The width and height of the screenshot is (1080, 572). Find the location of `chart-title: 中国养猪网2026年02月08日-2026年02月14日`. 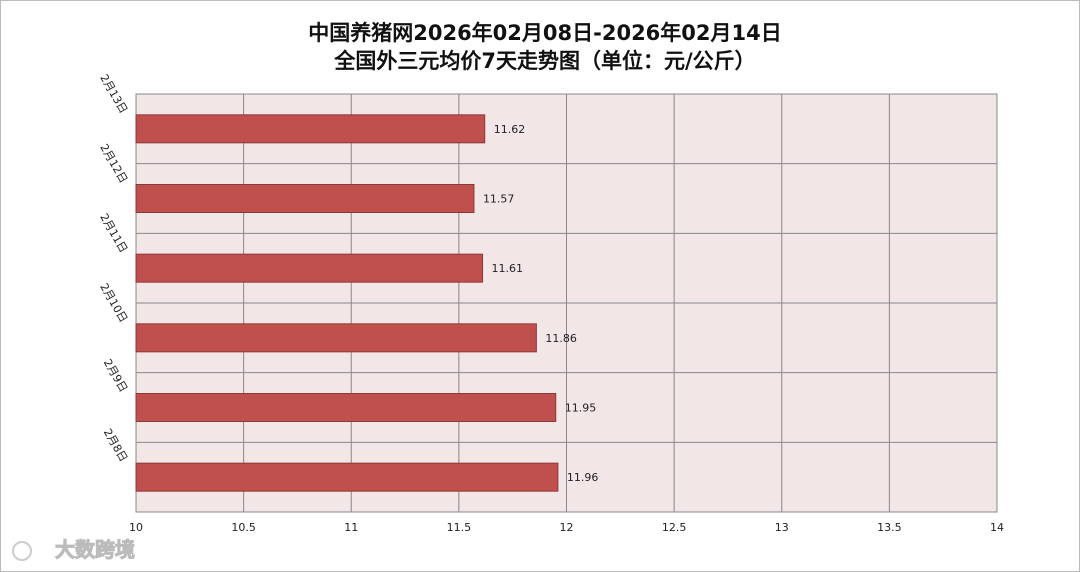

chart-title: 中国养猪网2026年02月08日-2026年02月14日 is located at coordinates (545, 33).